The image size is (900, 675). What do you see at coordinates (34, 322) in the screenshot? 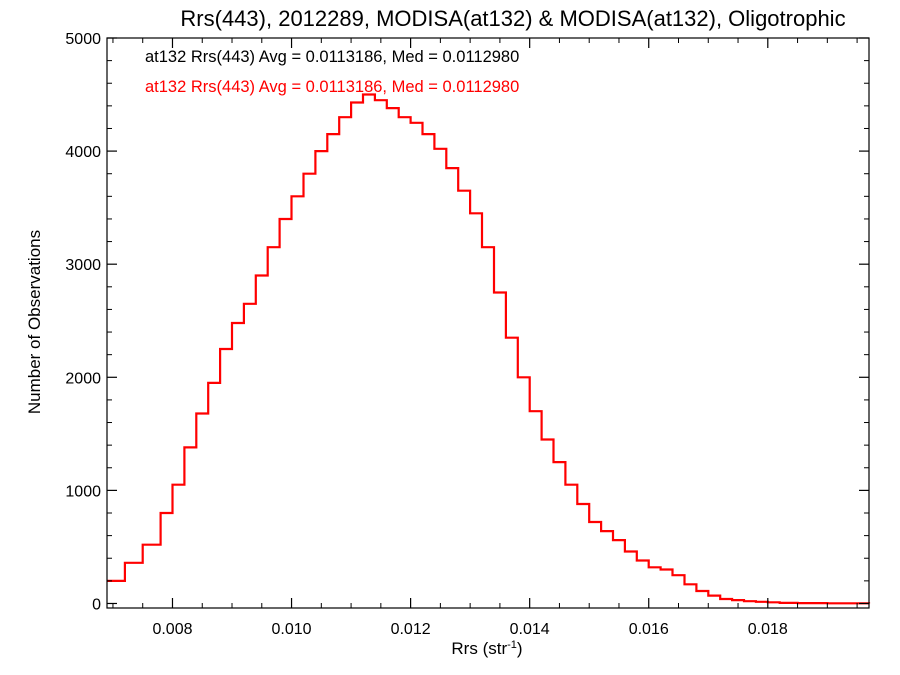
I see `y-axis-label: Number of Observations` at bounding box center [34, 322].